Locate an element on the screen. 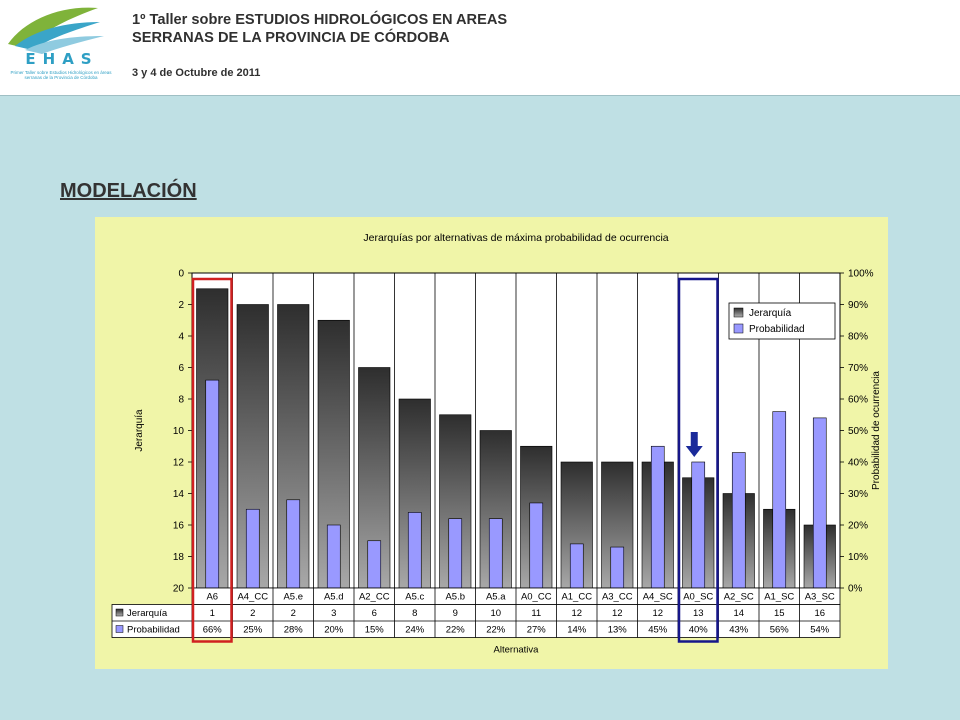  table-value-probabilidad: 54% is located at coordinates (820, 630).